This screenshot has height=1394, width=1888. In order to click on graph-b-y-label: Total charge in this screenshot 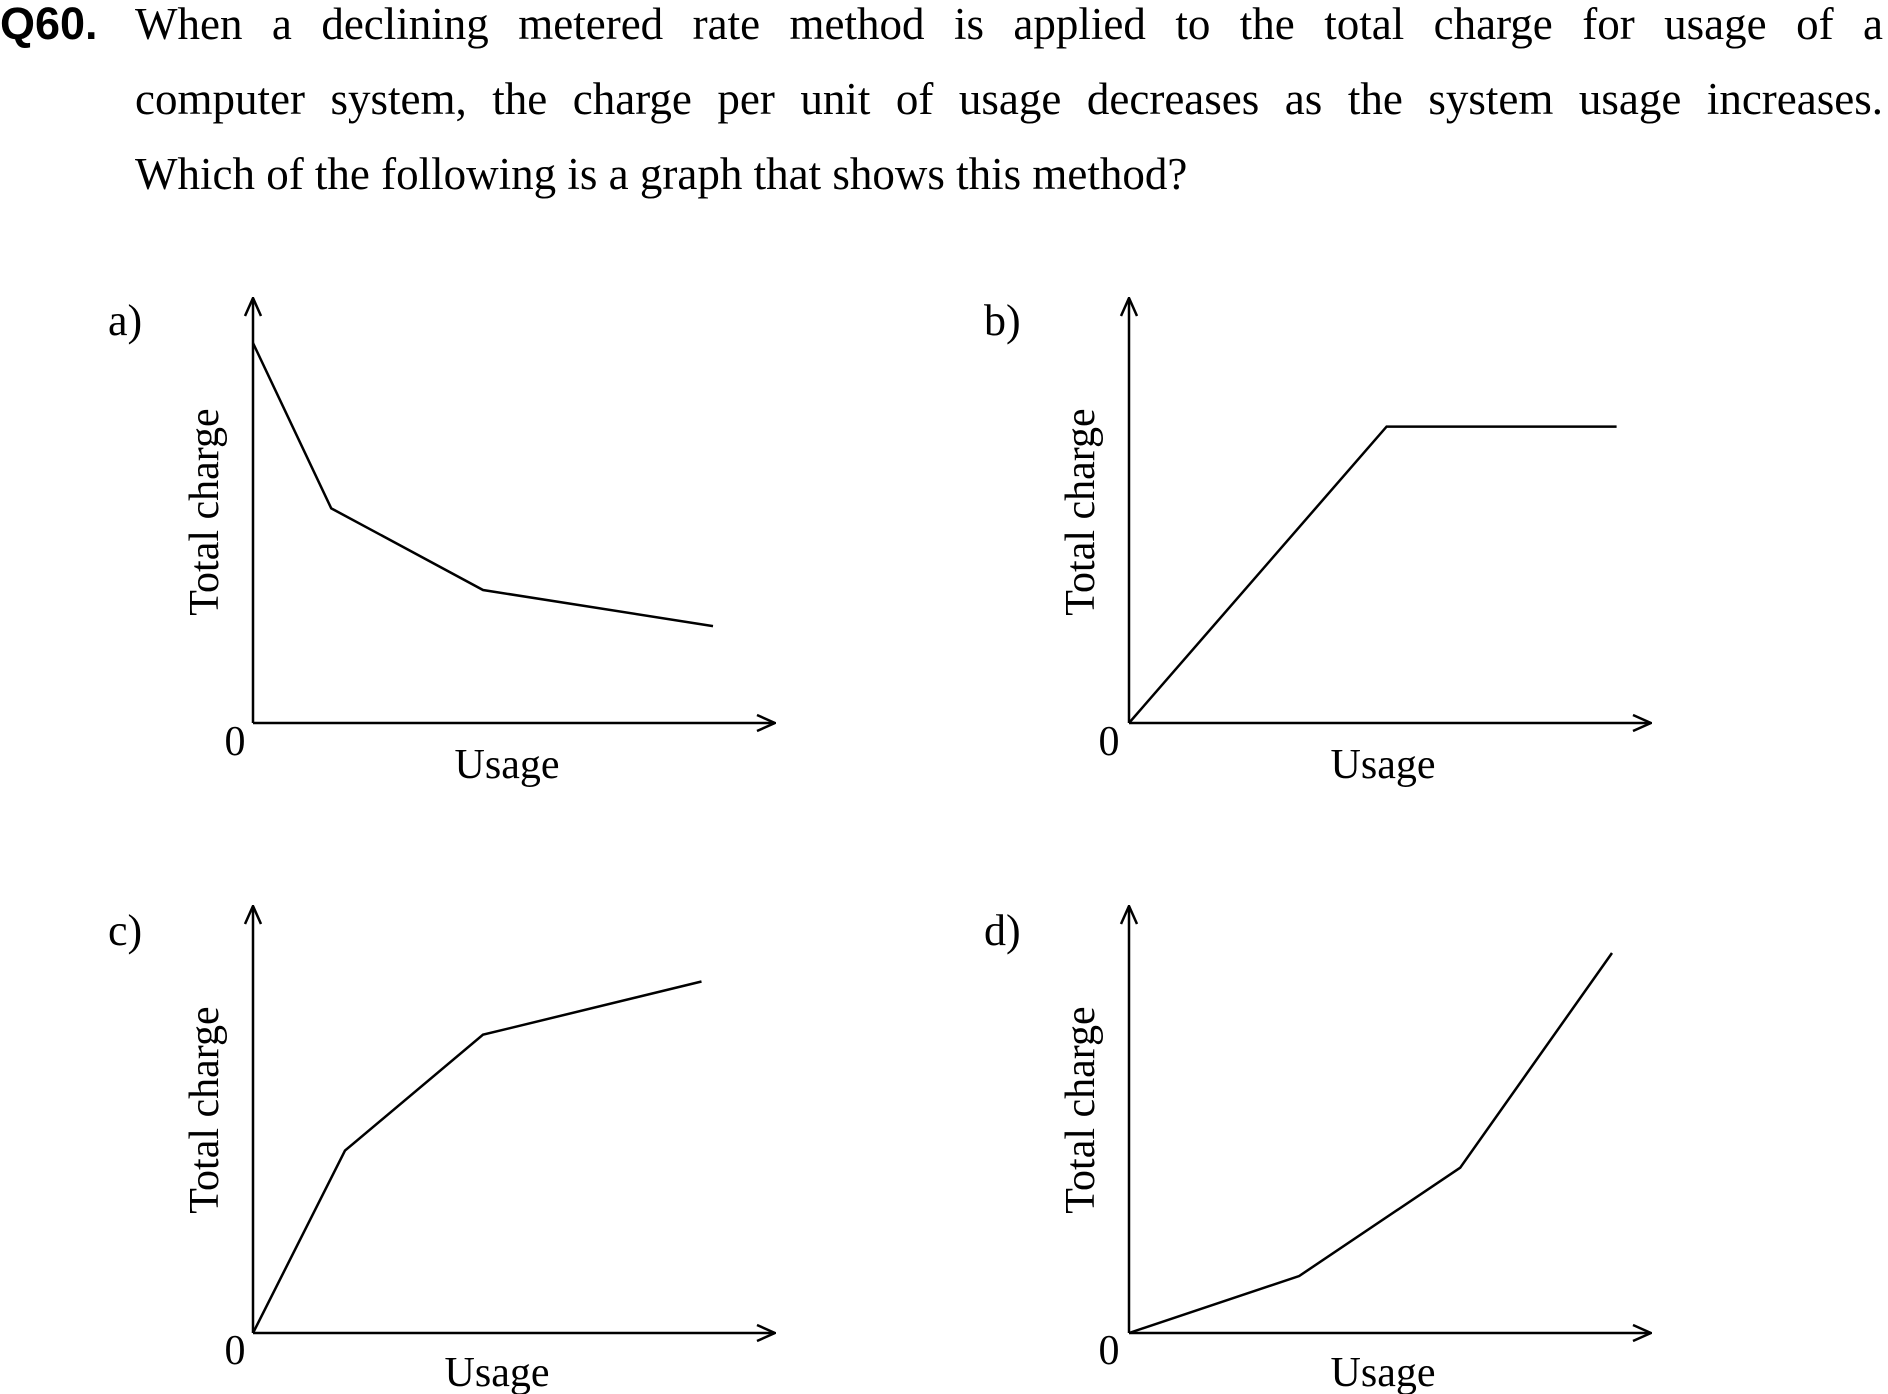, I will do `click(1081, 511)`.